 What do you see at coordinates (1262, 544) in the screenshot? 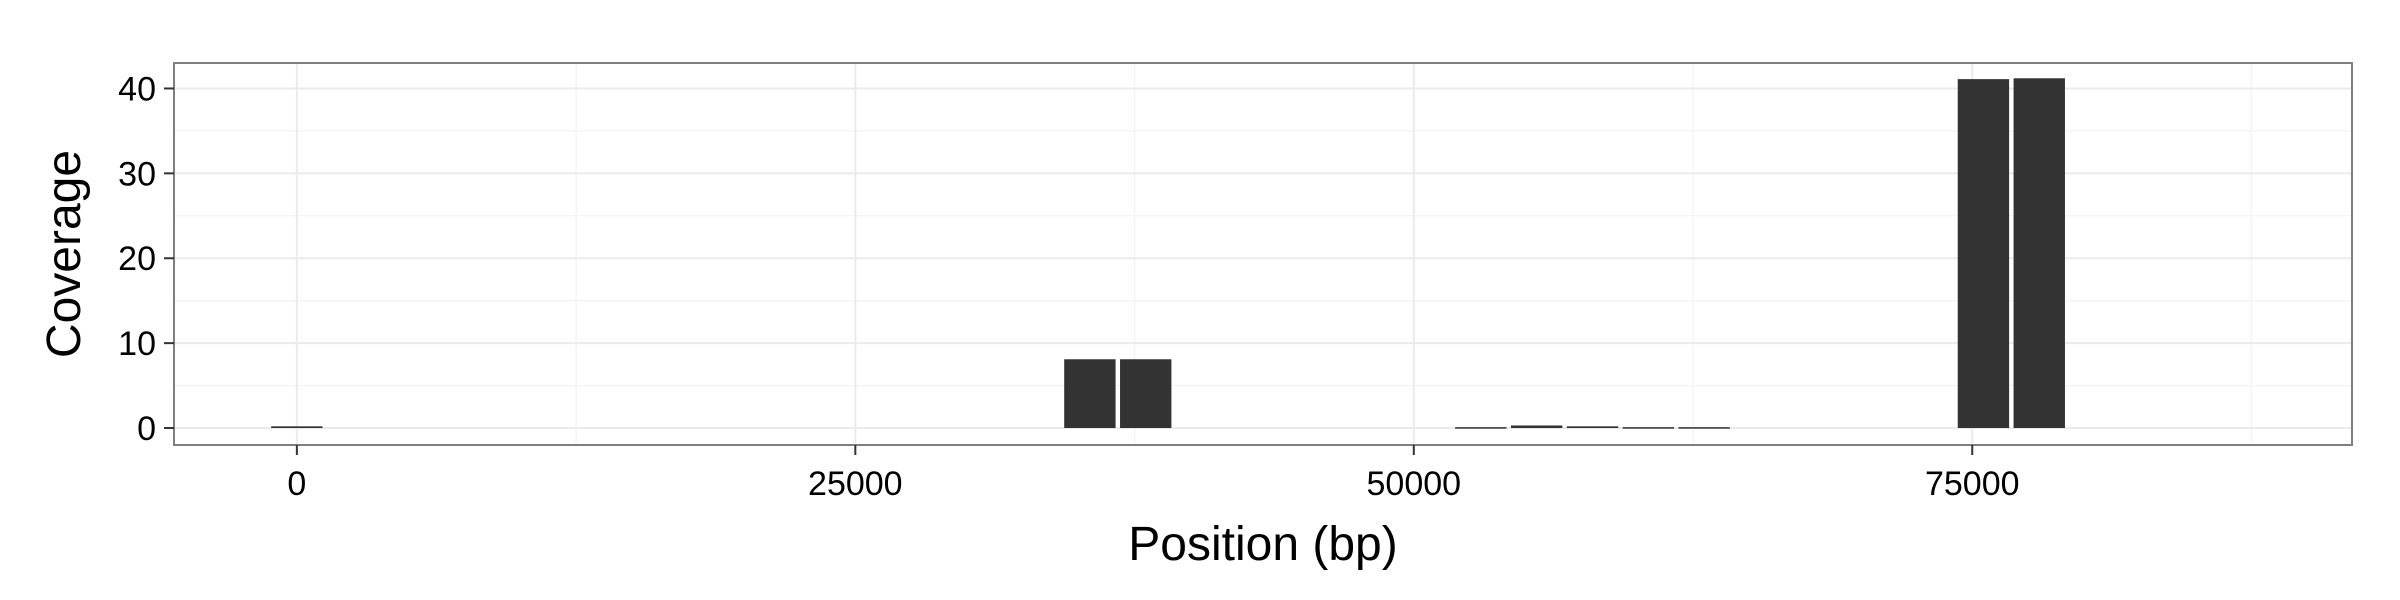
I see `x-axis-title: Position (bp)` at bounding box center [1262, 544].